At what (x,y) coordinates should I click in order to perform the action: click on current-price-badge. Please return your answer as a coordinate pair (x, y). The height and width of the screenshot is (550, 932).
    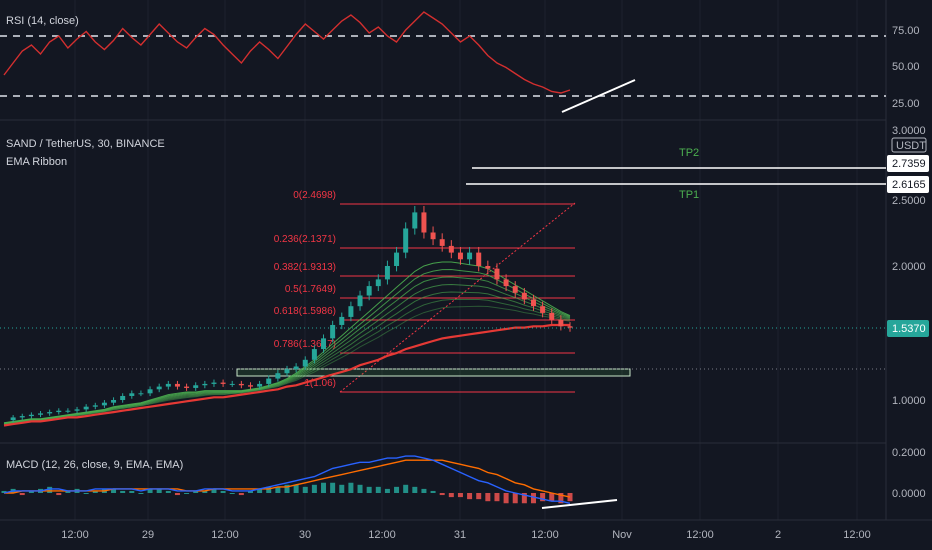
    Looking at the image, I should click on (908, 328).